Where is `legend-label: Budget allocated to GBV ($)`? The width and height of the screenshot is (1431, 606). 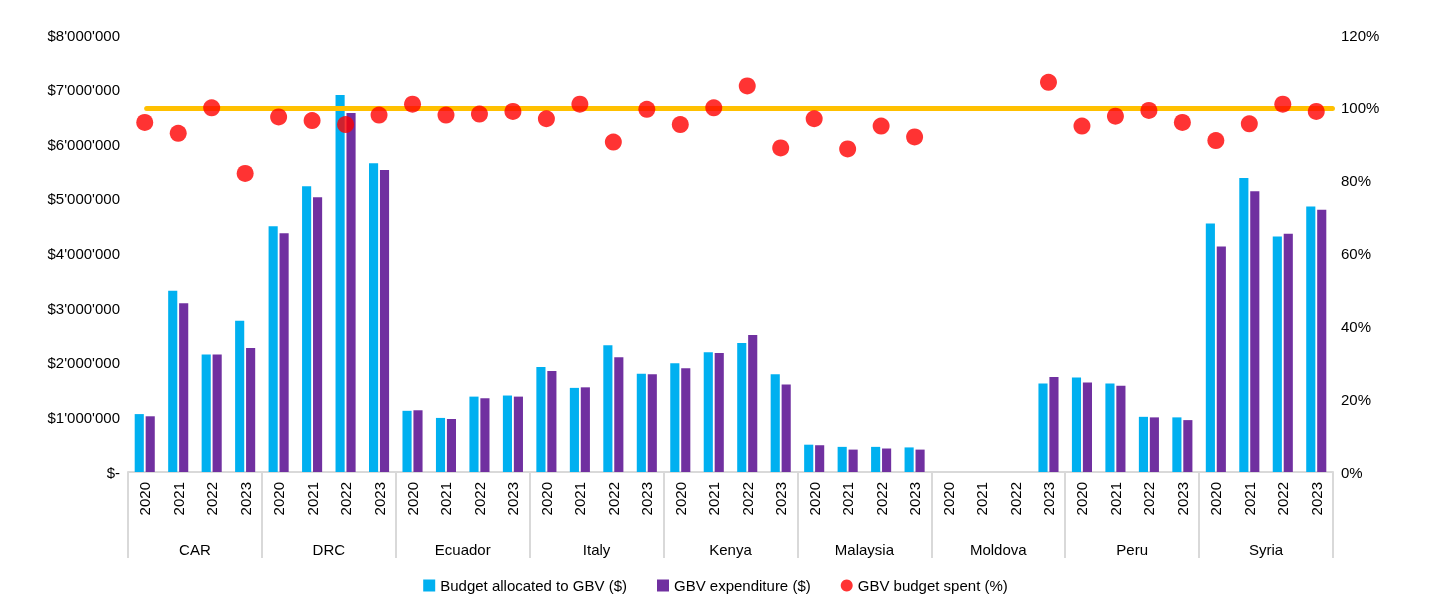 legend-label: Budget allocated to GBV ($) is located at coordinates (533, 585).